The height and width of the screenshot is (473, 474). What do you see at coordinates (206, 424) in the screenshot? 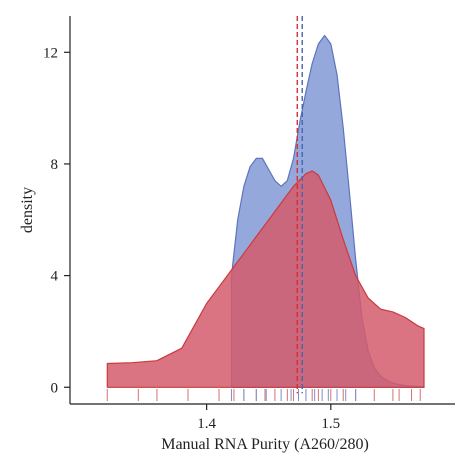
I see `x-tick-label: 1.4` at bounding box center [206, 424].